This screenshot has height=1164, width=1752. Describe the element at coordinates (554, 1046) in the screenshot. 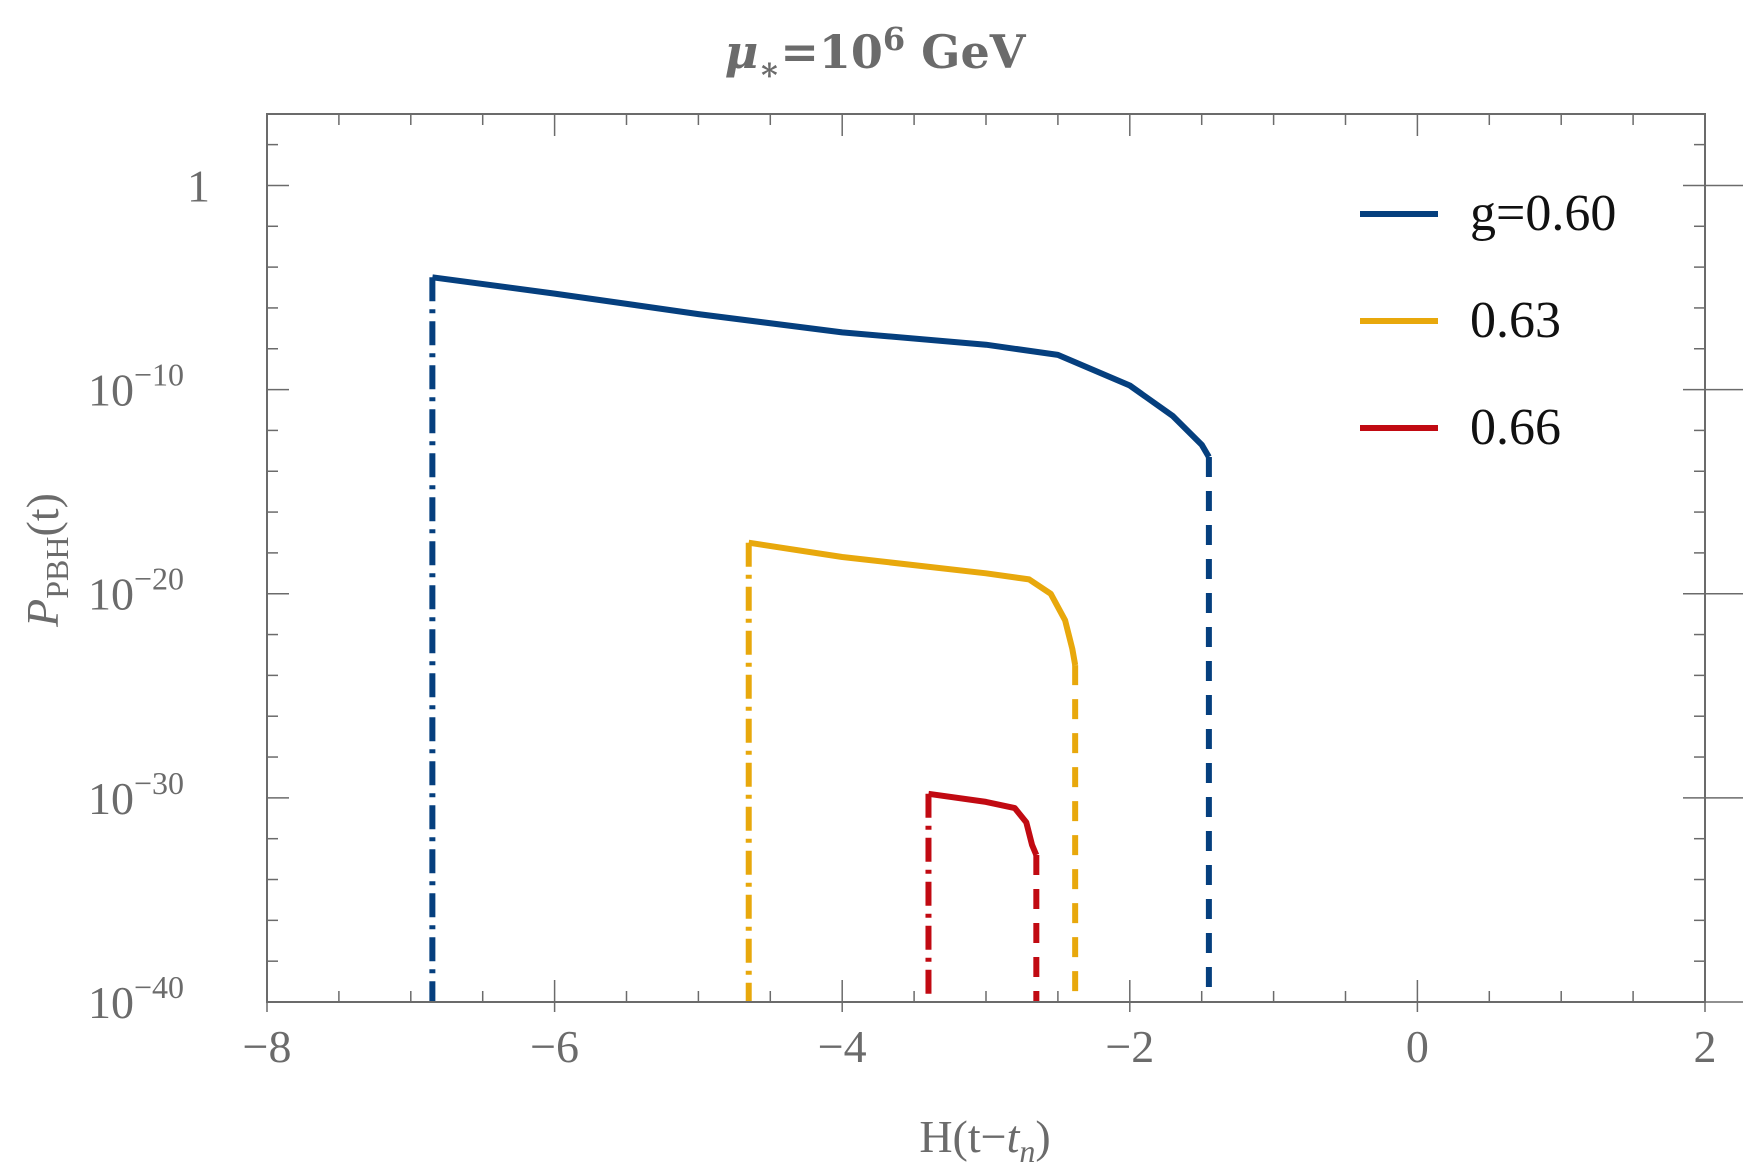

I see `x-tick-label: −6` at that location.